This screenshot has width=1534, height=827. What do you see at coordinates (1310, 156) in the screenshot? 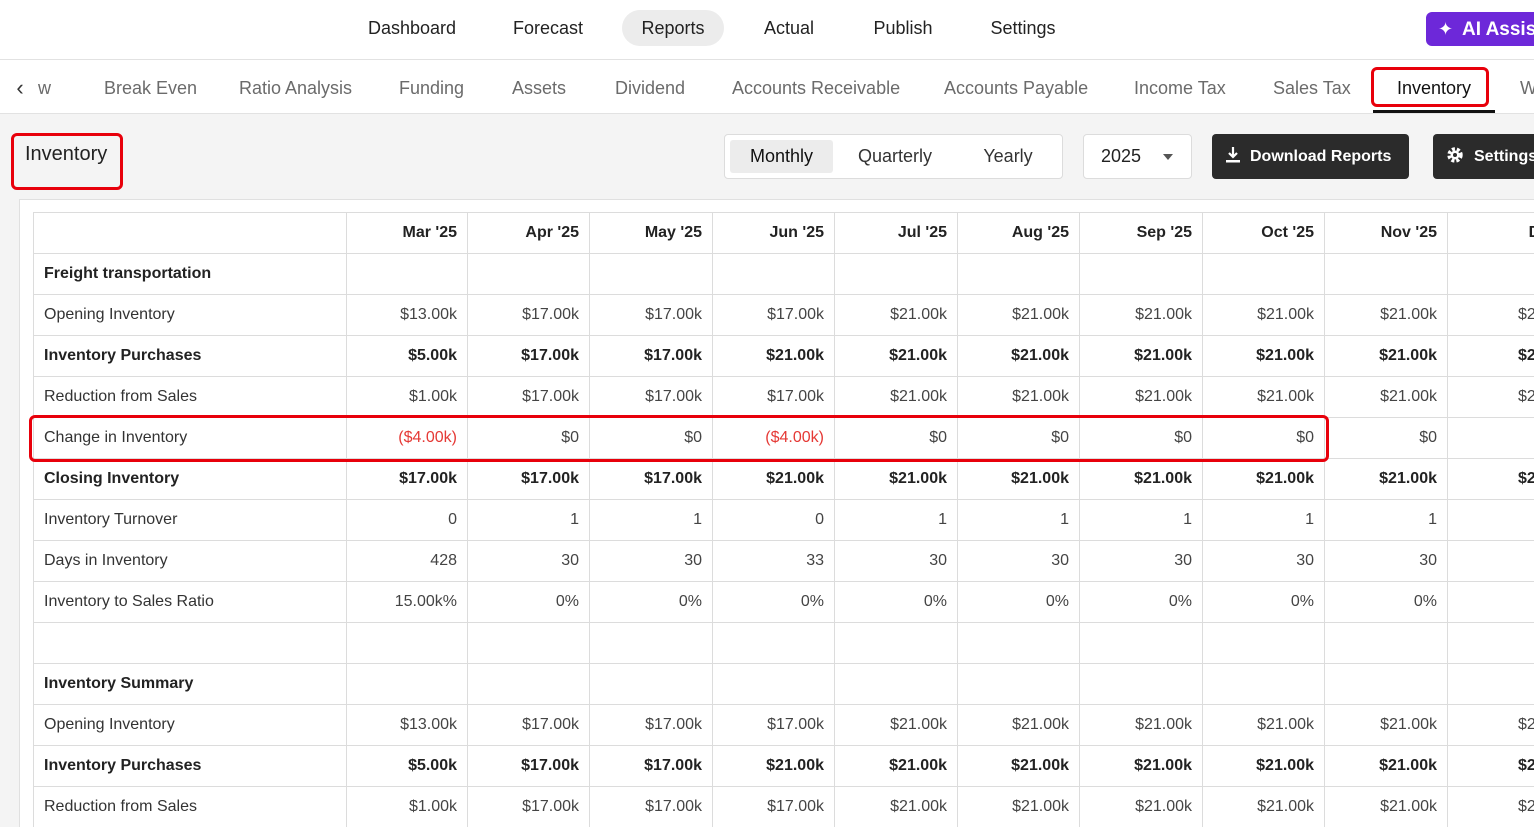
I see `download-reports-button: Download Reports` at bounding box center [1310, 156].